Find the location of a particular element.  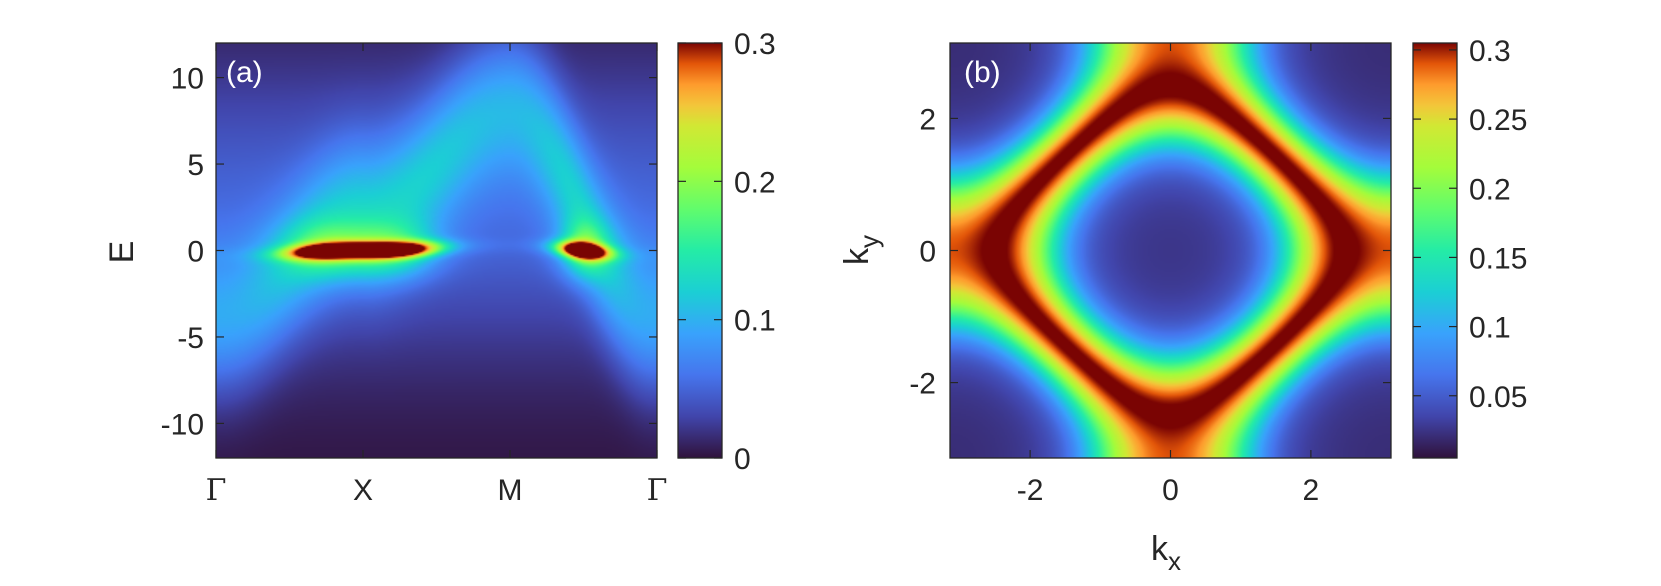

axes-b-xtick-label: 2 is located at coordinates (1311, 490).